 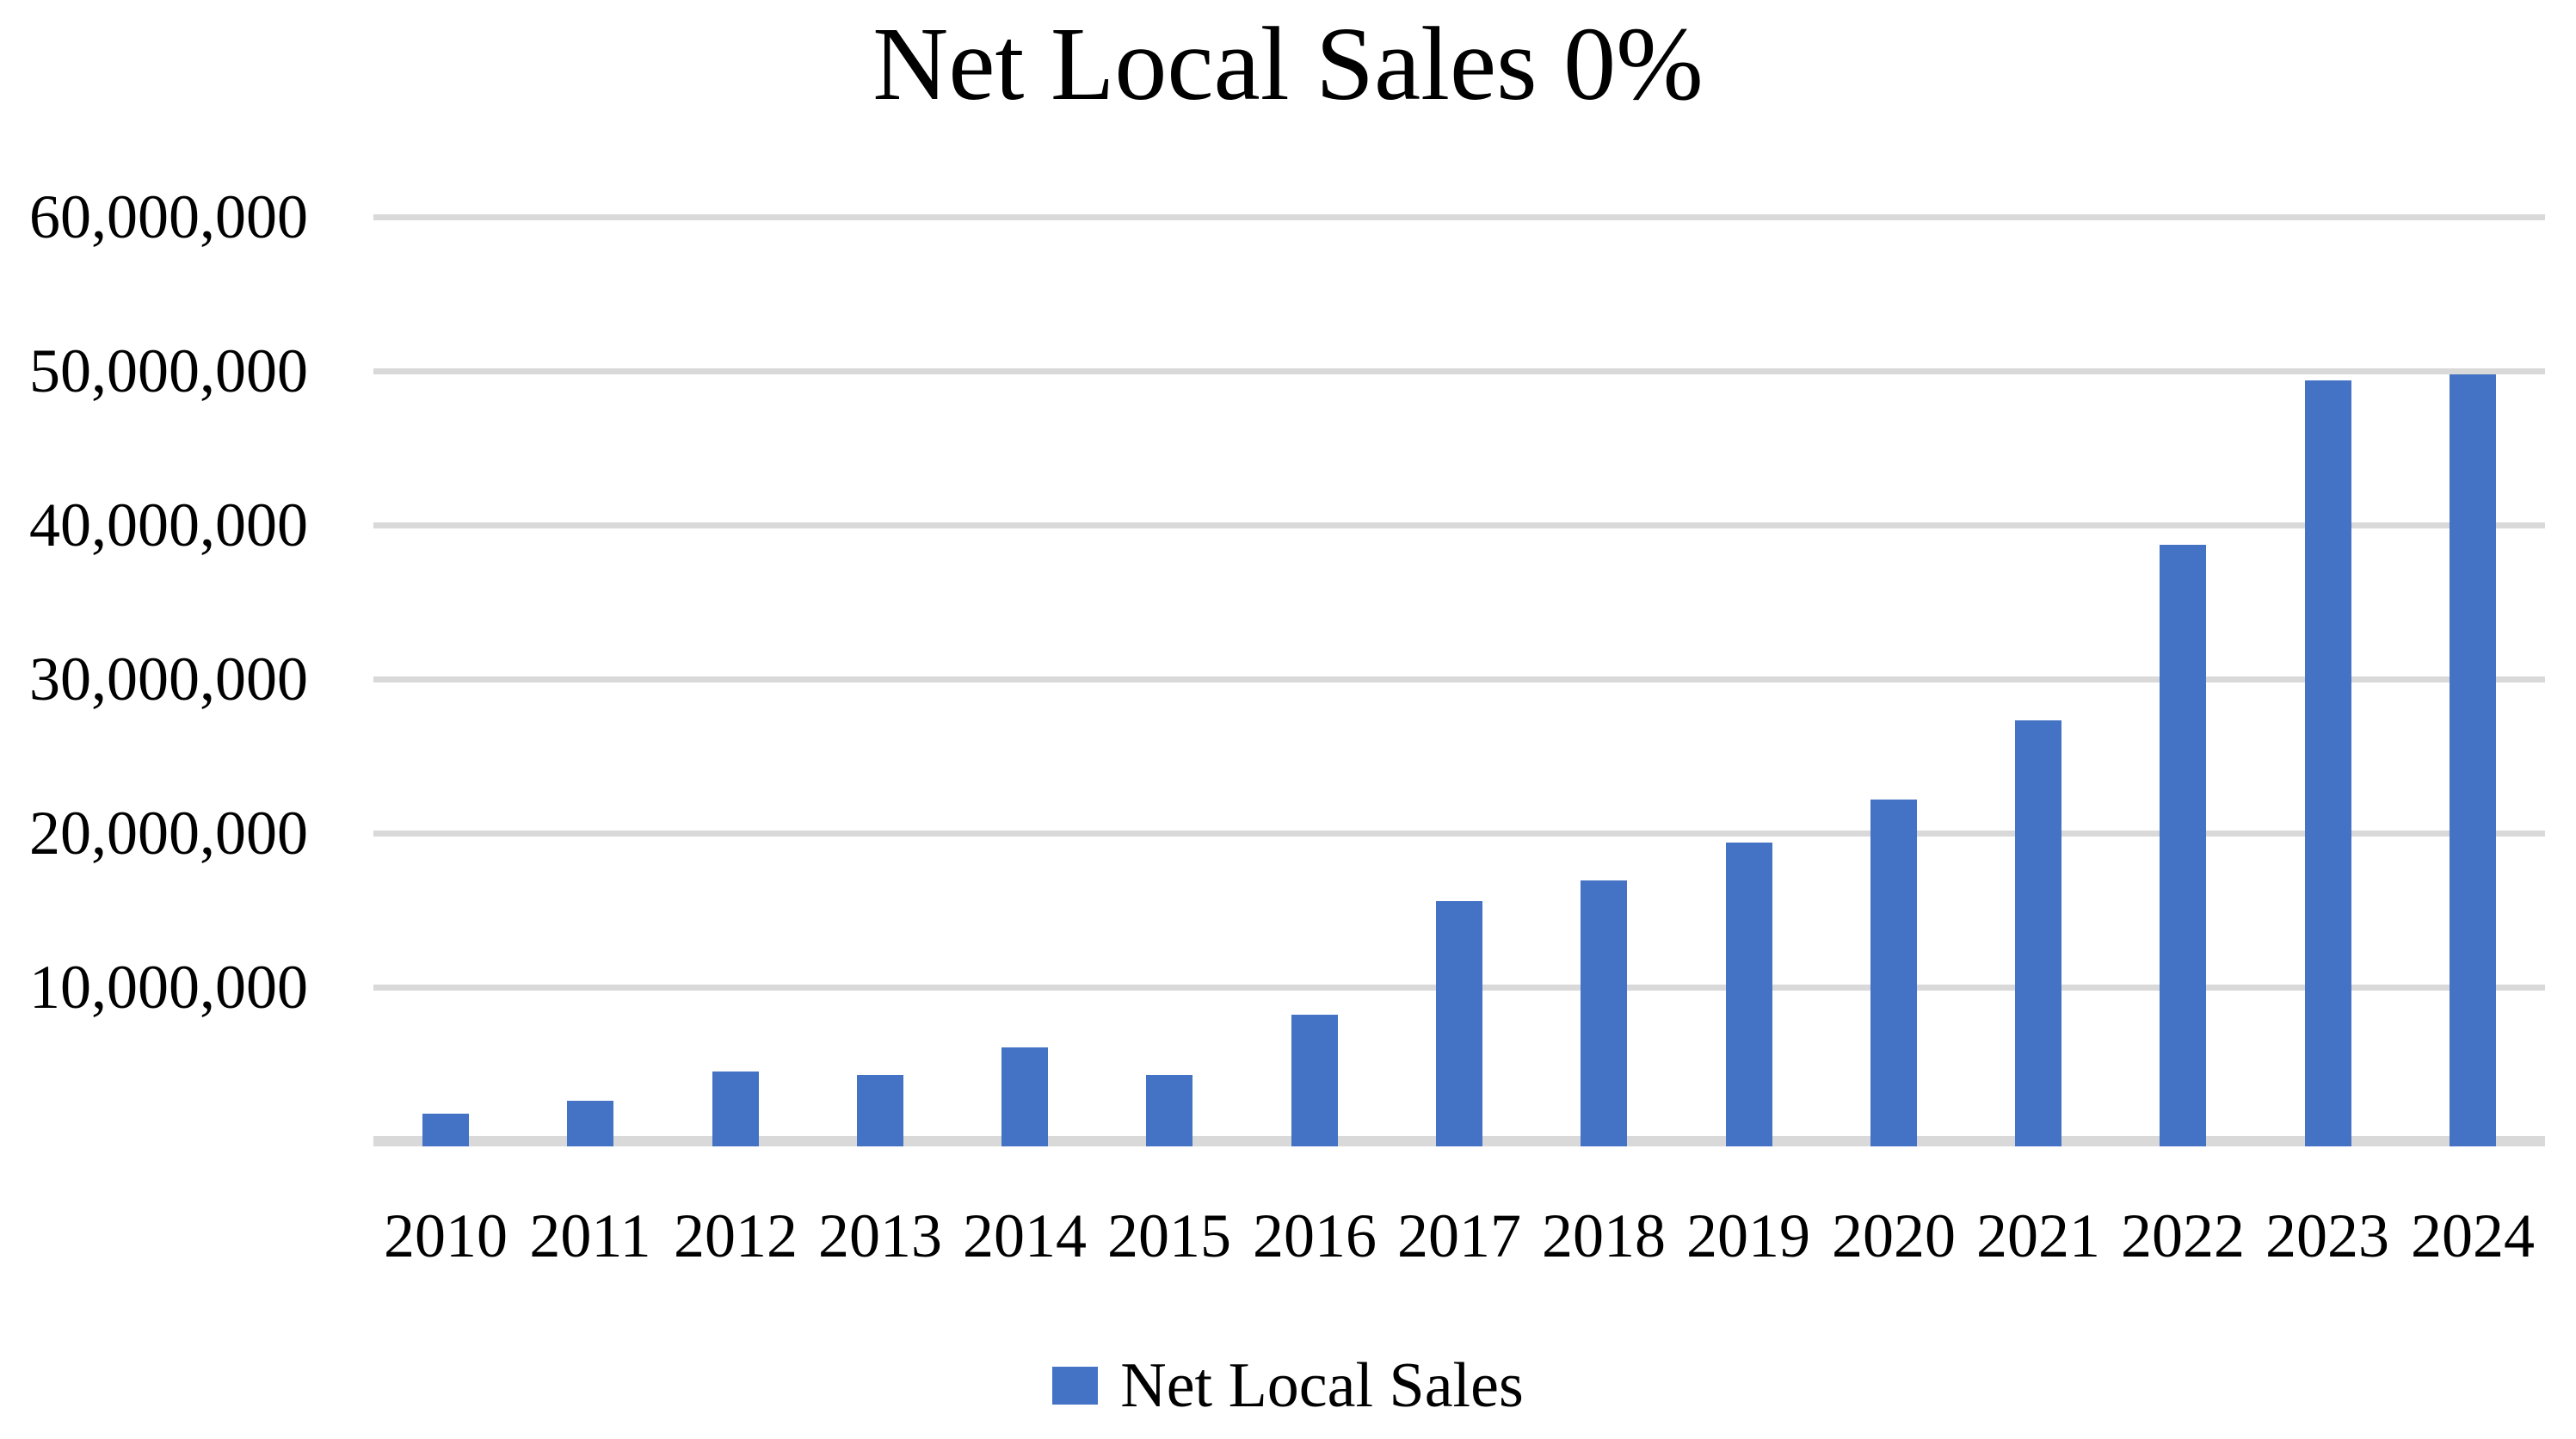 I want to click on x-tick-label: 2022, so click(x=2183, y=1235).